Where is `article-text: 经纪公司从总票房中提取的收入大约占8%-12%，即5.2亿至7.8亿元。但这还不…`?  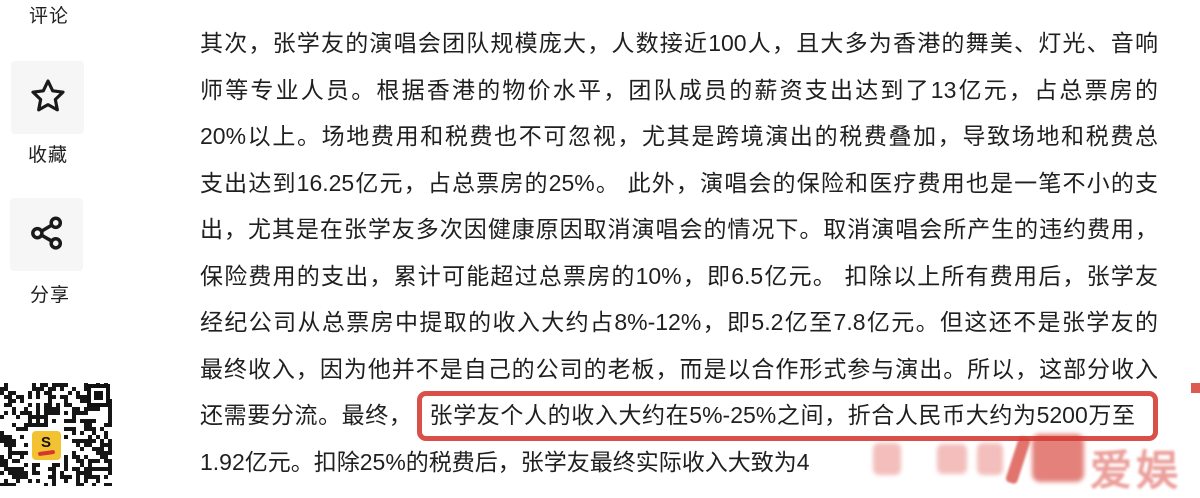
article-text: 经纪公司从总票房中提取的收入大约占8%-12%，即5.2亿至7.8亿元。但这还不… is located at coordinates (679, 322).